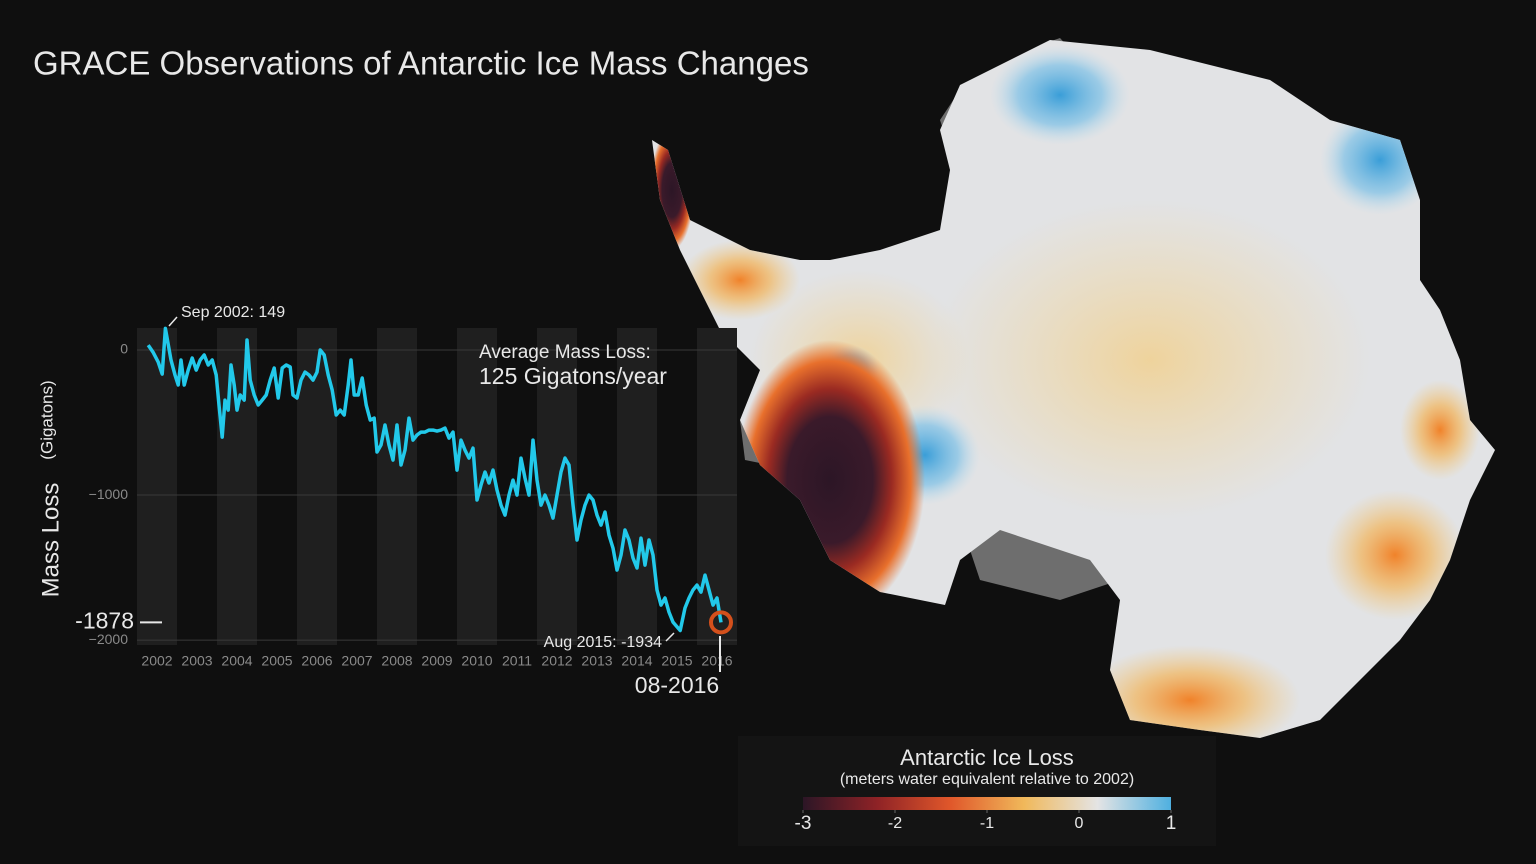 The width and height of the screenshot is (1536, 864). I want to click on x-tick-label: 2007, so click(356, 661).